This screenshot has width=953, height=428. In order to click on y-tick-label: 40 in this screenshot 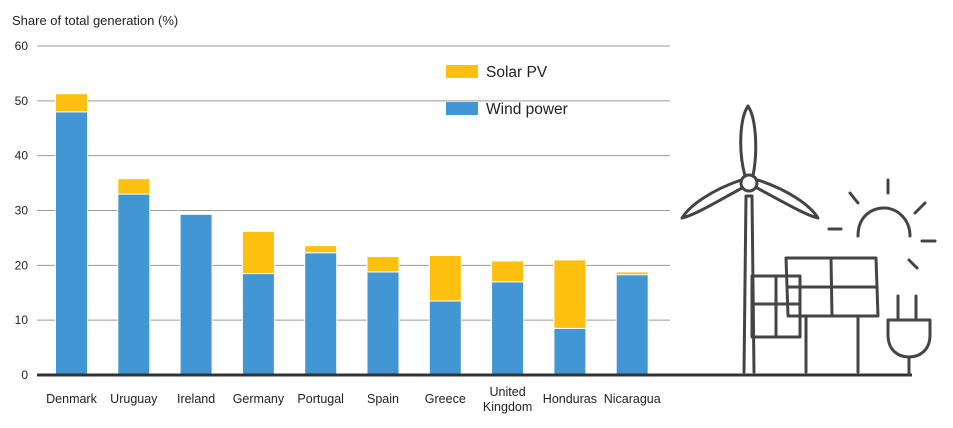, I will do `click(22, 156)`.